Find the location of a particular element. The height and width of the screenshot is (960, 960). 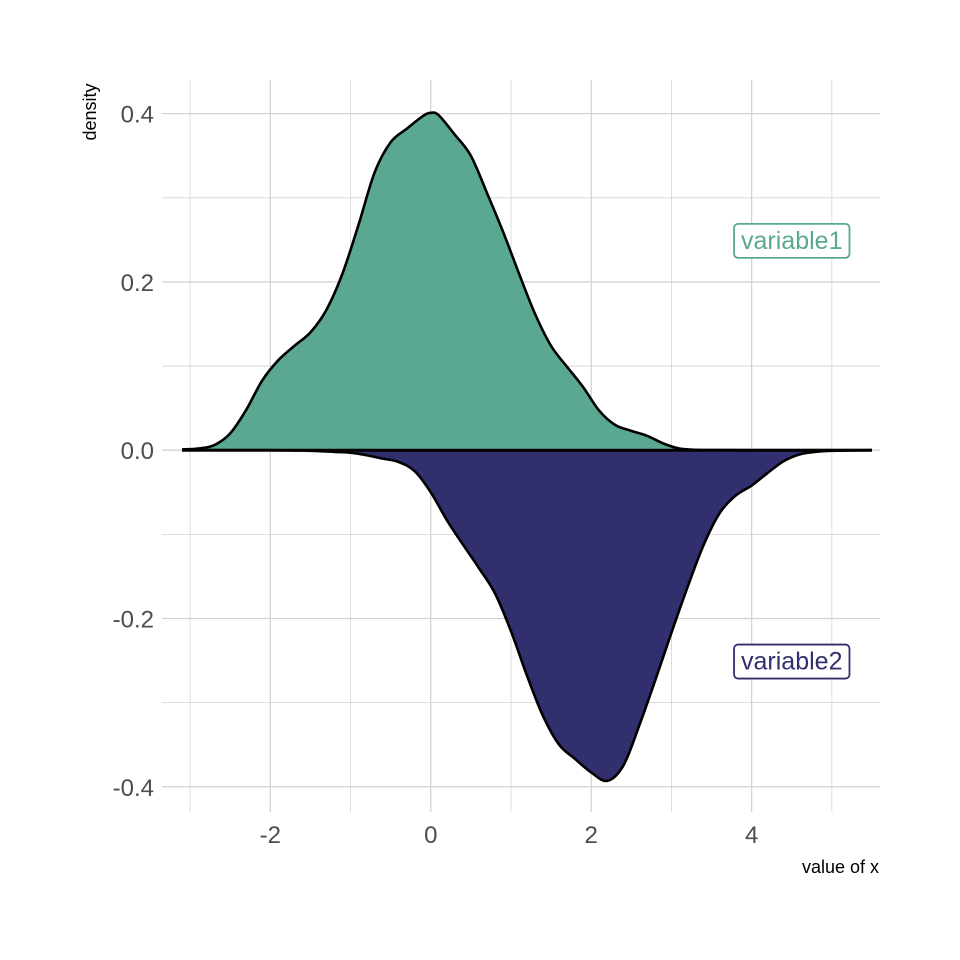

x-tick-label: -2 is located at coordinates (270, 835).